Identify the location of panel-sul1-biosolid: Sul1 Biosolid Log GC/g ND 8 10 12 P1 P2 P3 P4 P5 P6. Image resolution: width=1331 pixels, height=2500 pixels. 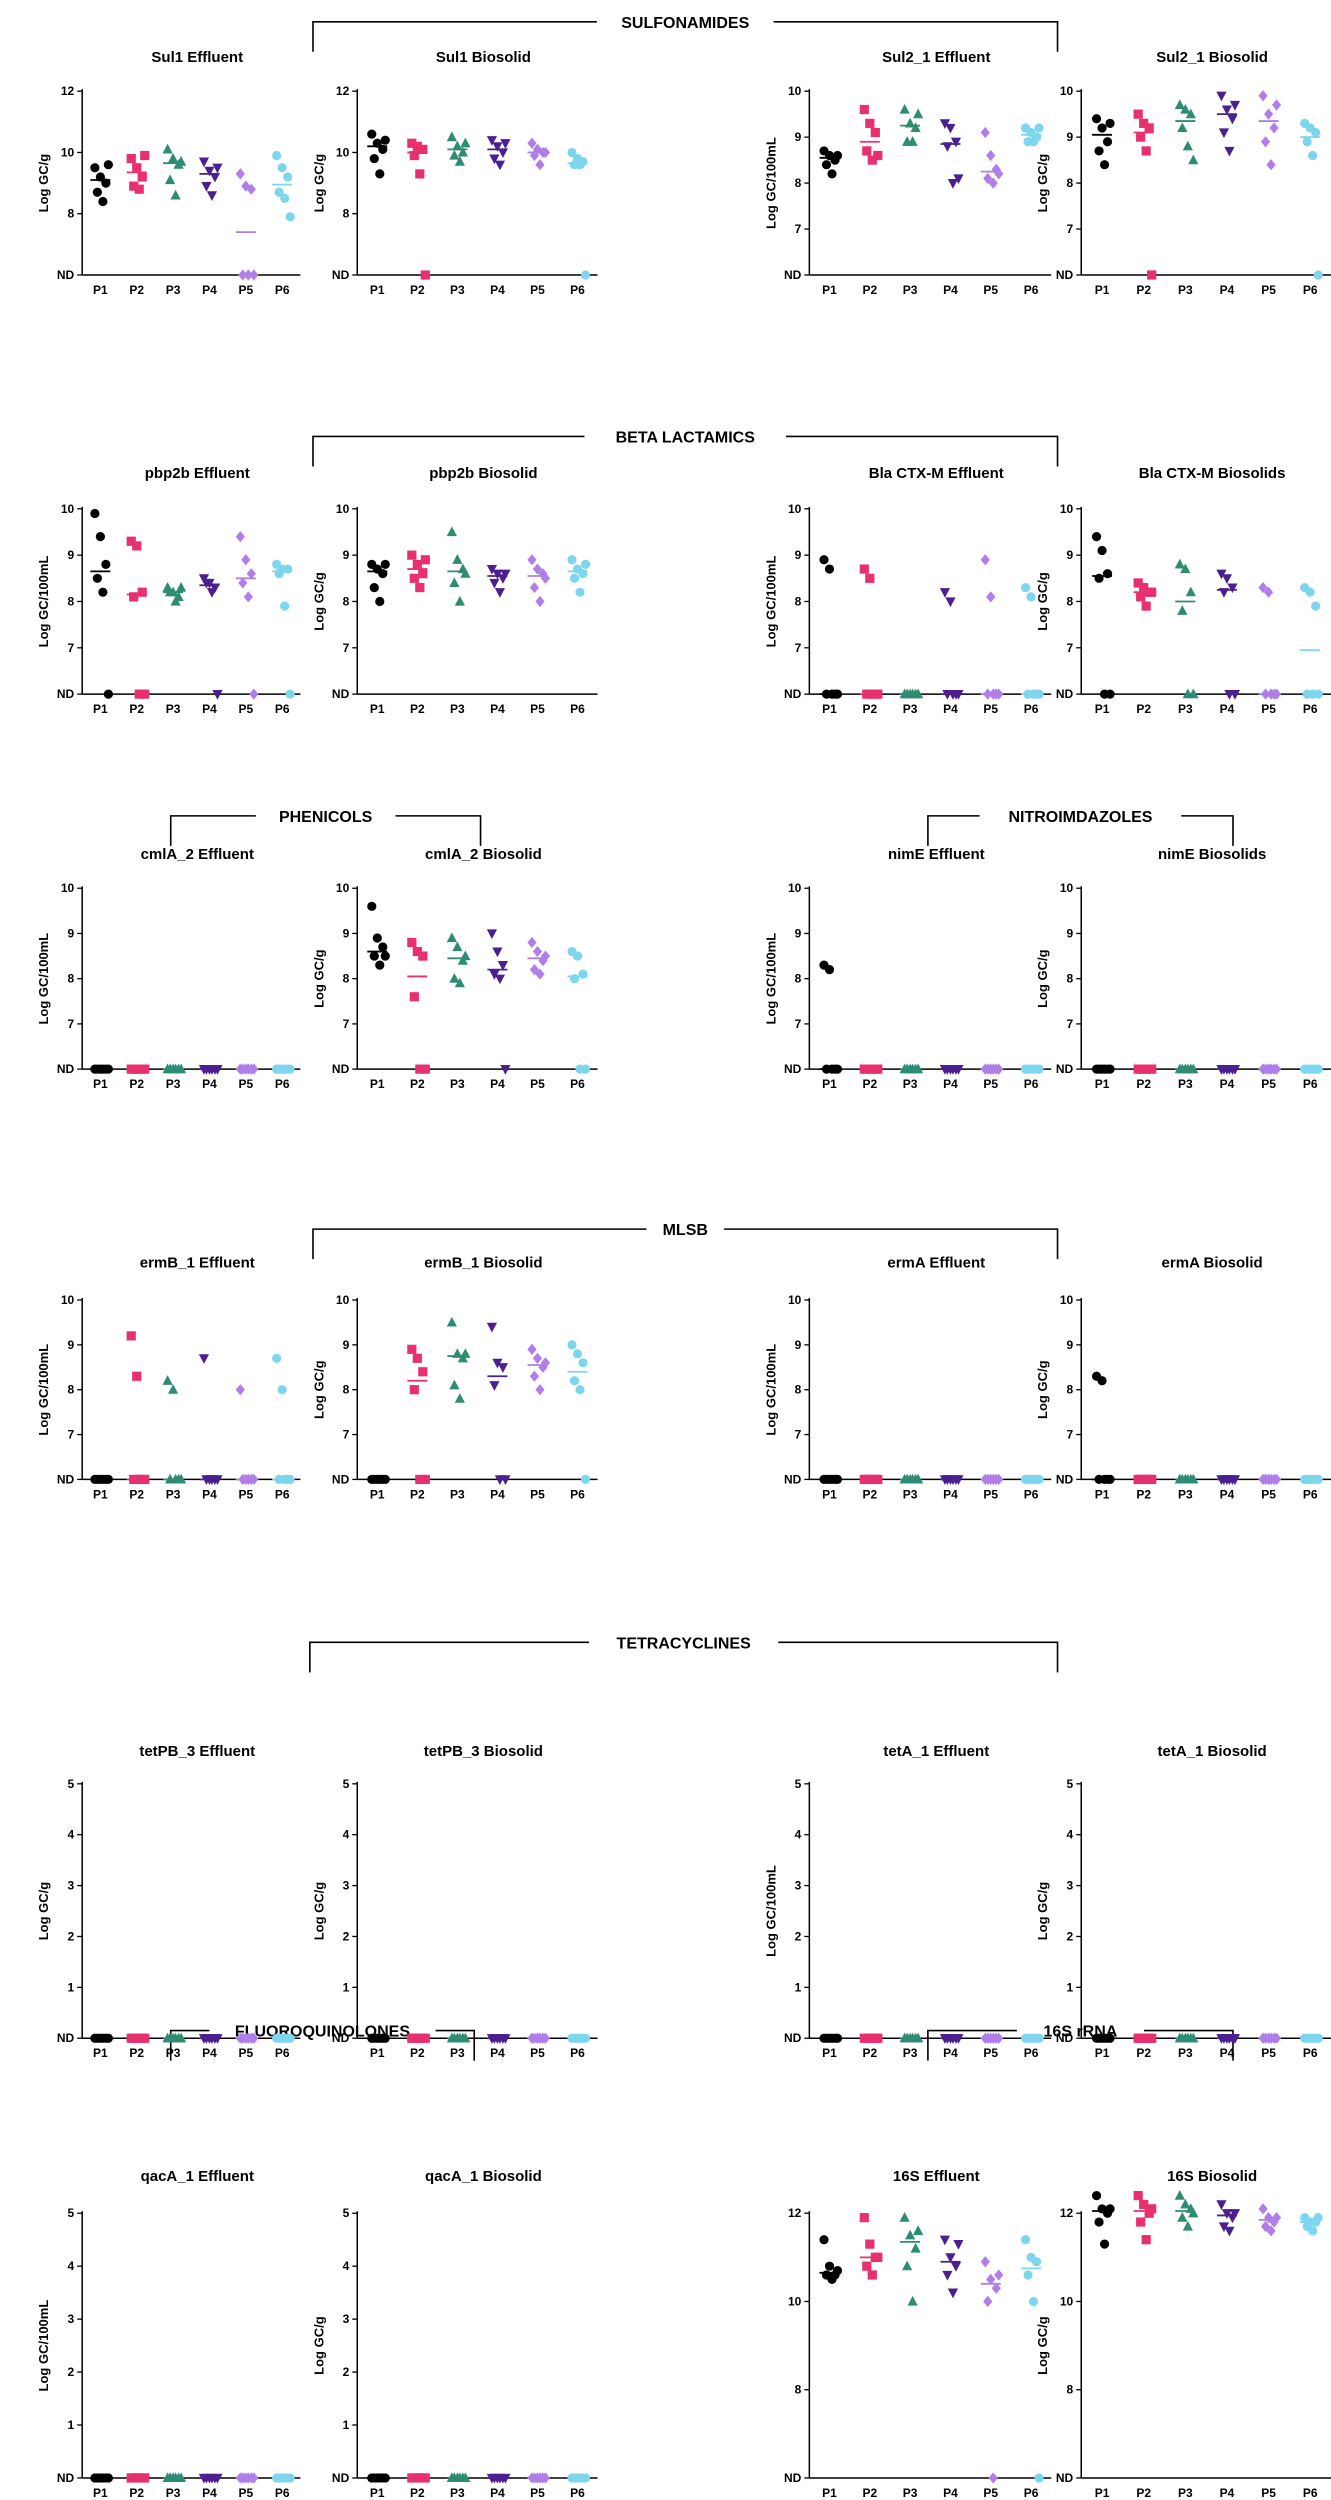
(454, 173).